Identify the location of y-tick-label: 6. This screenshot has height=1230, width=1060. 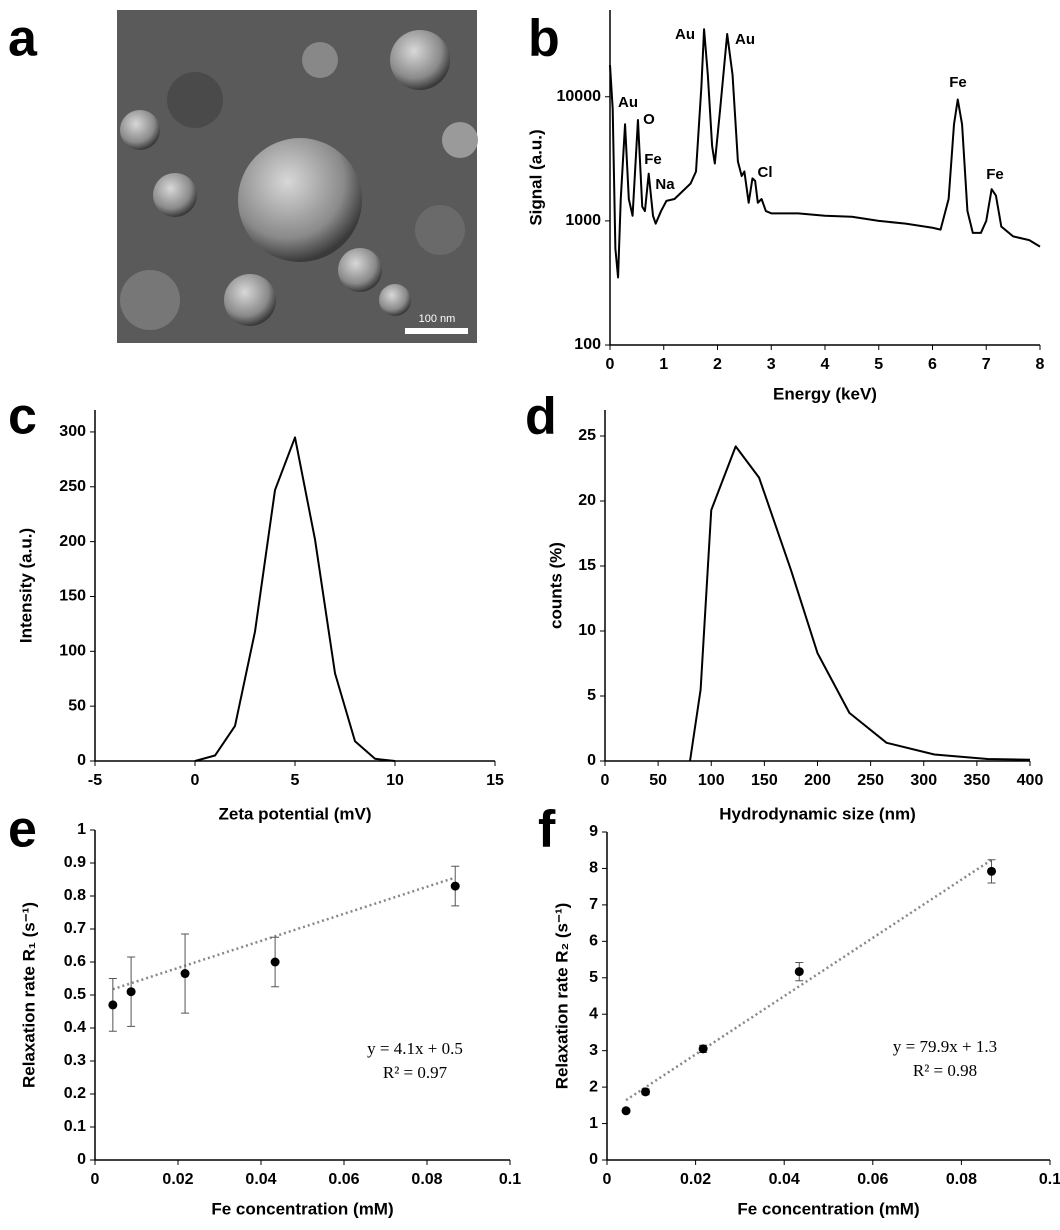
(593, 941).